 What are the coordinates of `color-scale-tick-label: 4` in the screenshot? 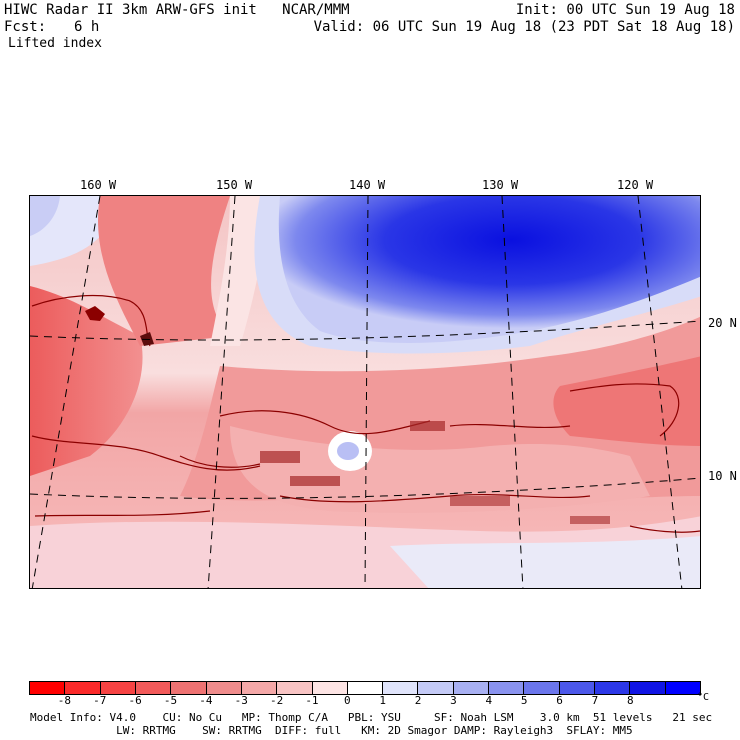 It's located at (489, 700).